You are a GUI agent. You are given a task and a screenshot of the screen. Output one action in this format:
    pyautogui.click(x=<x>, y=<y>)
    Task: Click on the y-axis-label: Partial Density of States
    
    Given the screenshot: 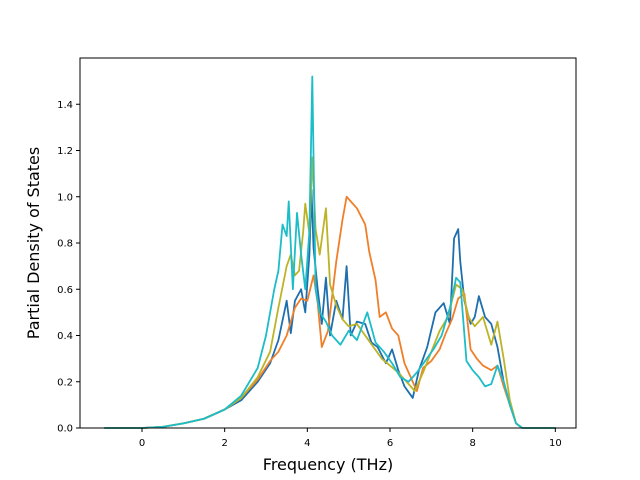 What is the action you would take?
    pyautogui.click(x=33, y=243)
    